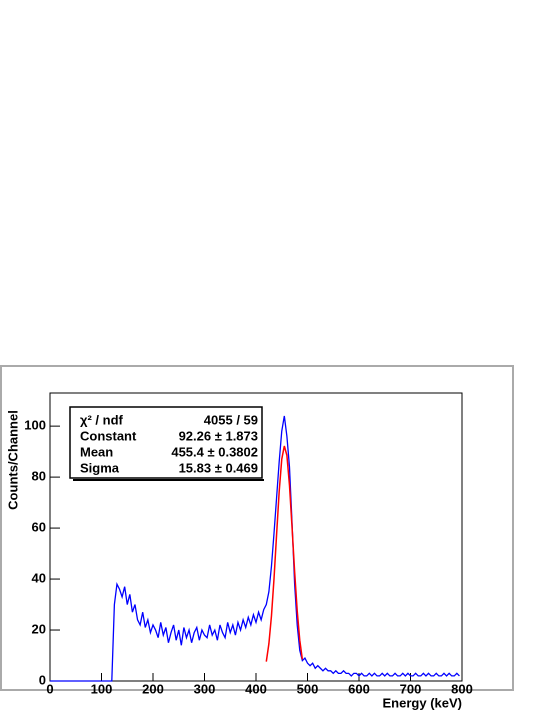 This screenshot has width=554, height=717. I want to click on y-axis-title: Counts/Channel, so click(12, 460).